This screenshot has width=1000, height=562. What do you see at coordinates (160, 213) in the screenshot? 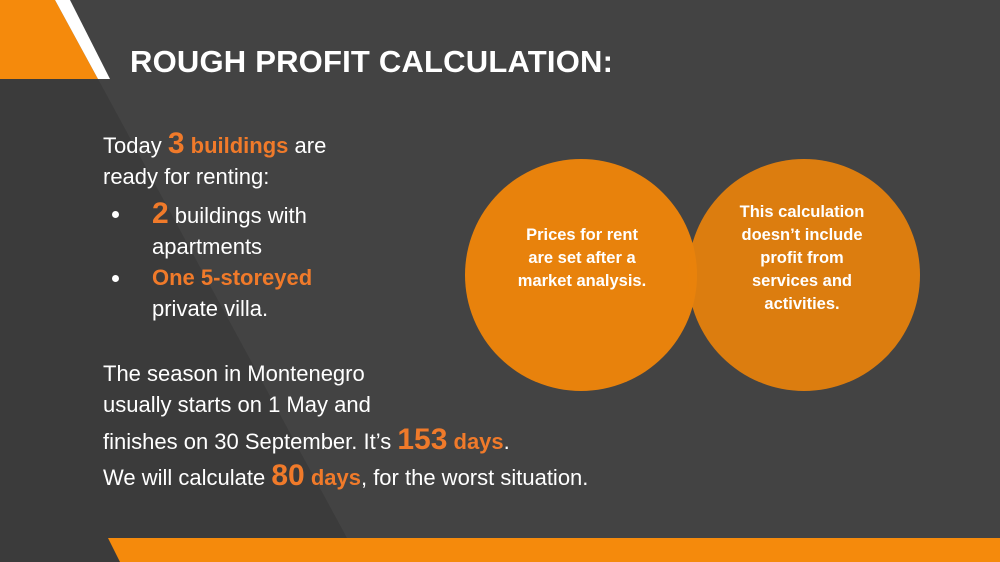
I see `apartment-buildings-count: 2` at bounding box center [160, 213].